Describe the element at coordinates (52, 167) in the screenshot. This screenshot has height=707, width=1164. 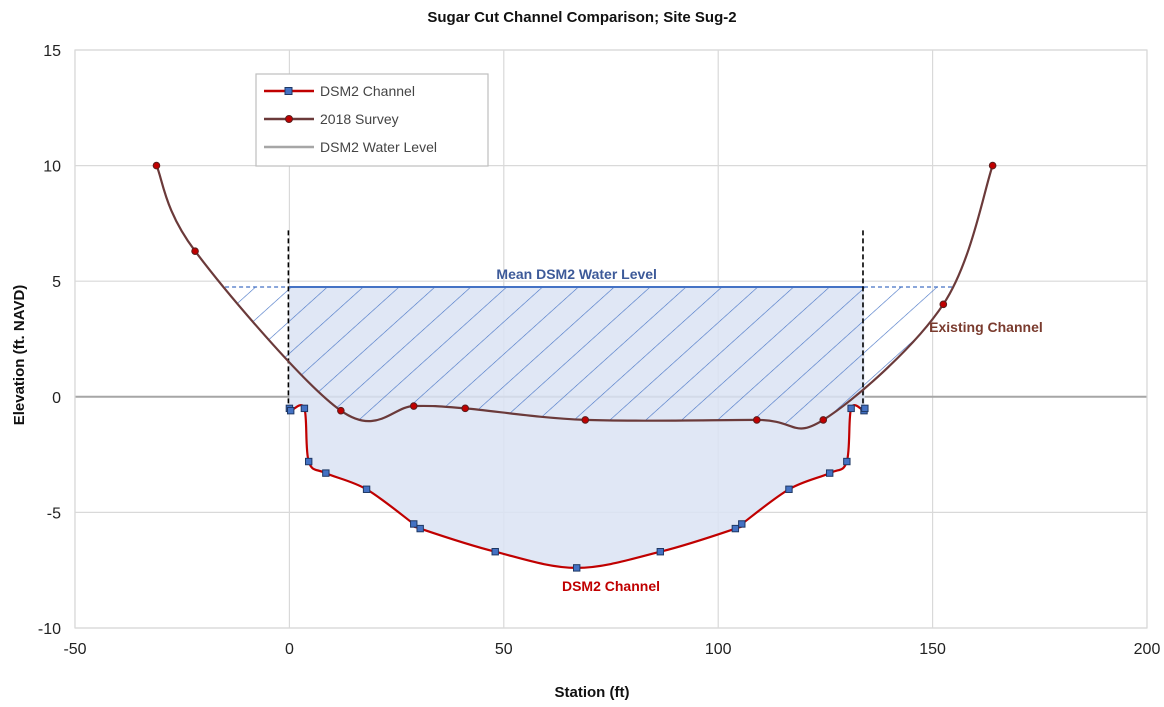
I see `y-tick-label: 10` at that location.